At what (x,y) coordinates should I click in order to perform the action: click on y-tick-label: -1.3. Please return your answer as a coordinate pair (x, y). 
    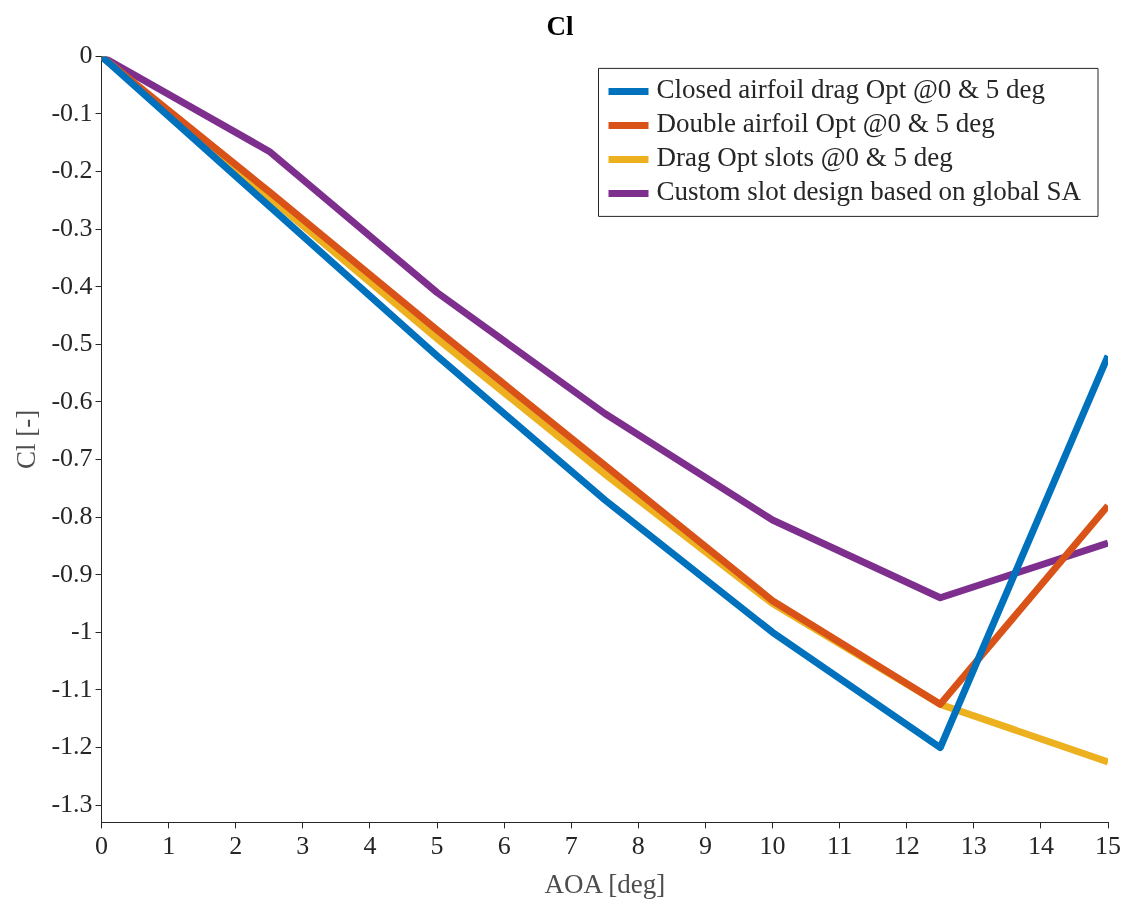
    Looking at the image, I should click on (72, 803).